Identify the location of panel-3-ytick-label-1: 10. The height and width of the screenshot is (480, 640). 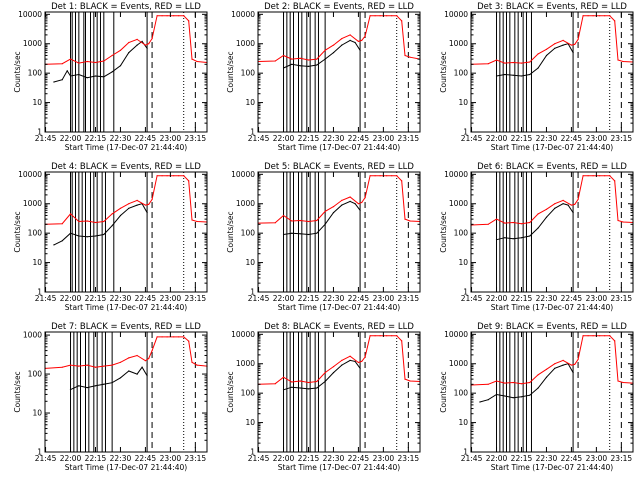
(463, 102).